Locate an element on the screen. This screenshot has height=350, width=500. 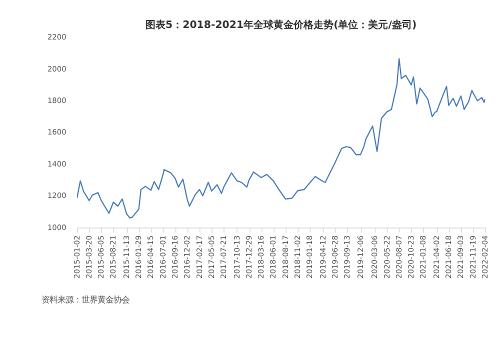
x-tick-label: 2019-04-12 is located at coordinates (323, 256).